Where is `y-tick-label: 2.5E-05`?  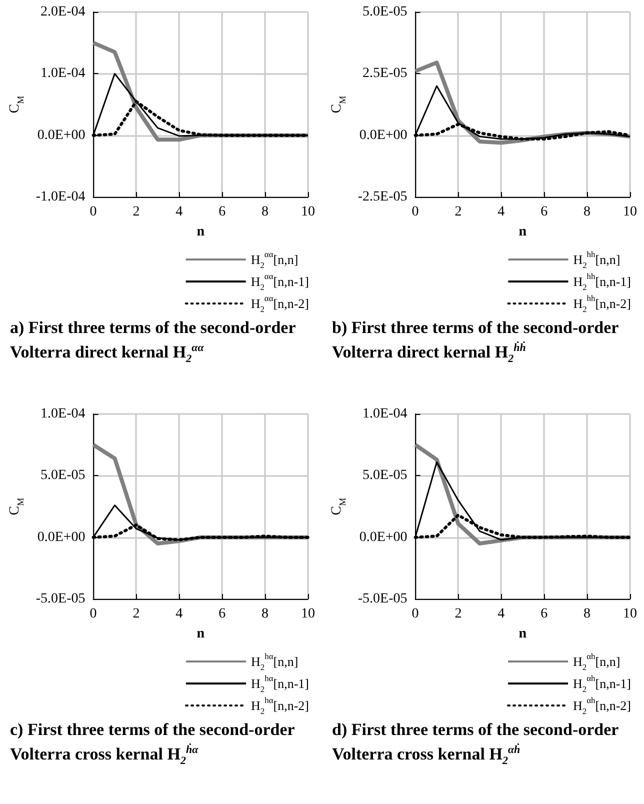
y-tick-label: 2.5E-05 is located at coordinates (385, 74).